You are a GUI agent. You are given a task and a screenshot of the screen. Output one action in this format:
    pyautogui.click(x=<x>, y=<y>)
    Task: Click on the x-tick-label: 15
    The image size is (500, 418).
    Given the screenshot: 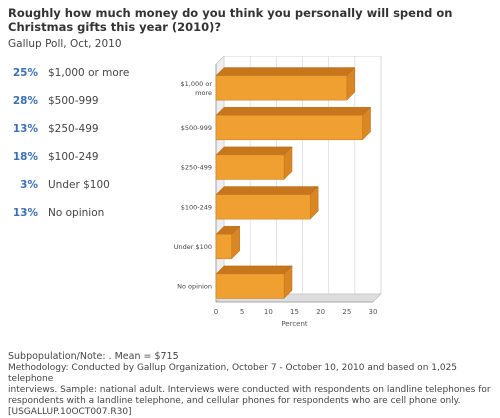 What is the action you would take?
    pyautogui.click(x=294, y=312)
    